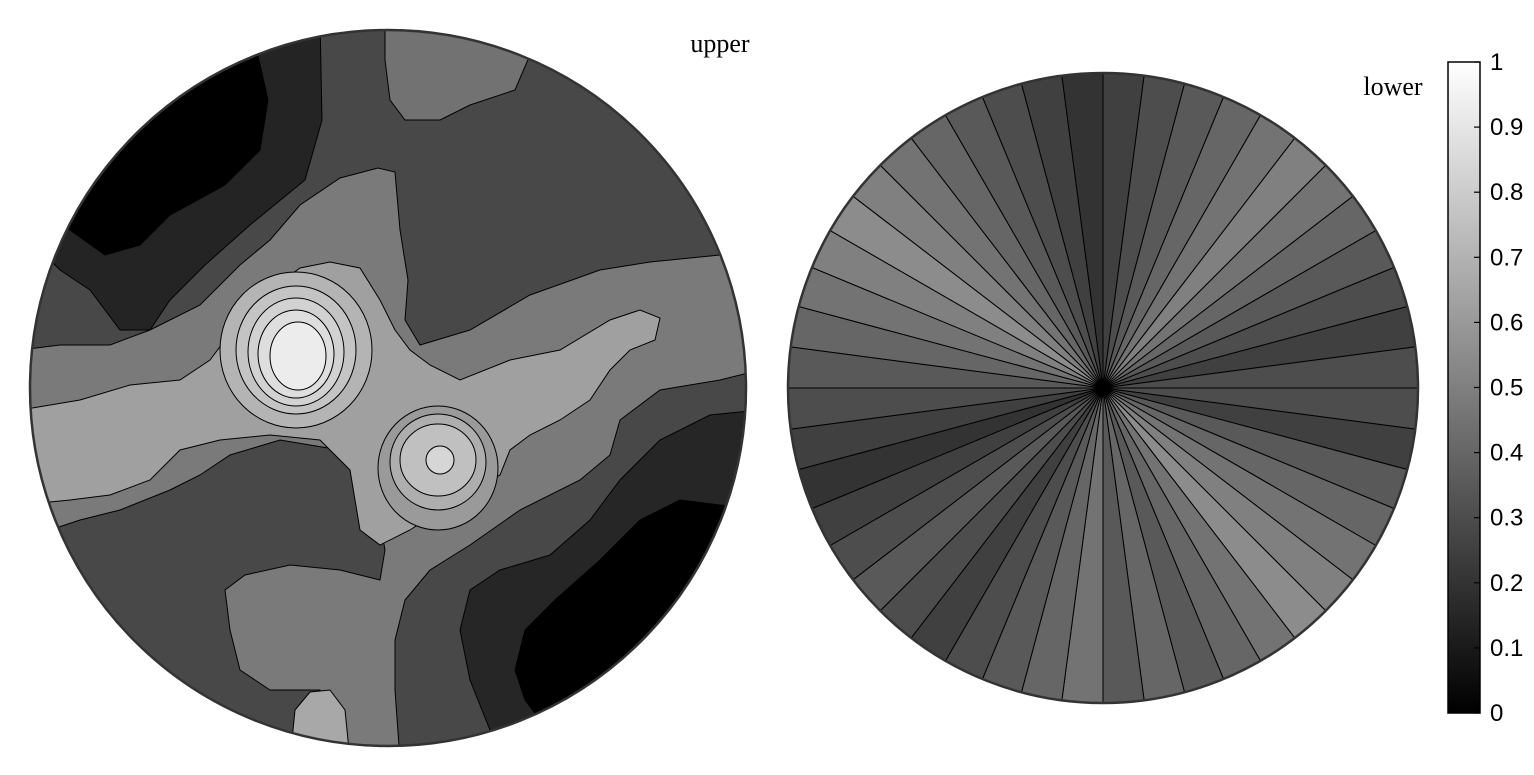  I want to click on upper-title: upper, so click(720, 43).